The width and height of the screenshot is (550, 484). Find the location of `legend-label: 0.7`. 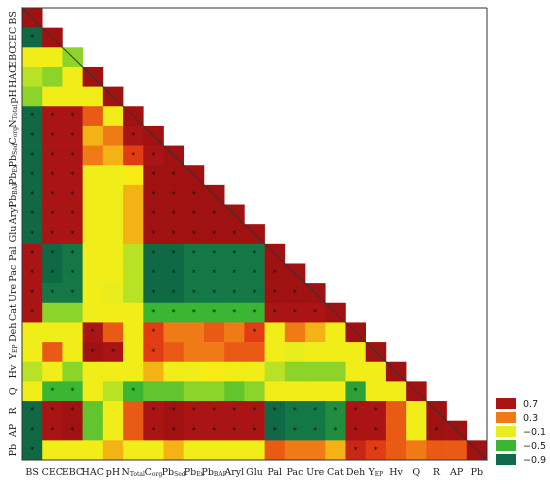

legend-label: 0.7 is located at coordinates (530, 404).